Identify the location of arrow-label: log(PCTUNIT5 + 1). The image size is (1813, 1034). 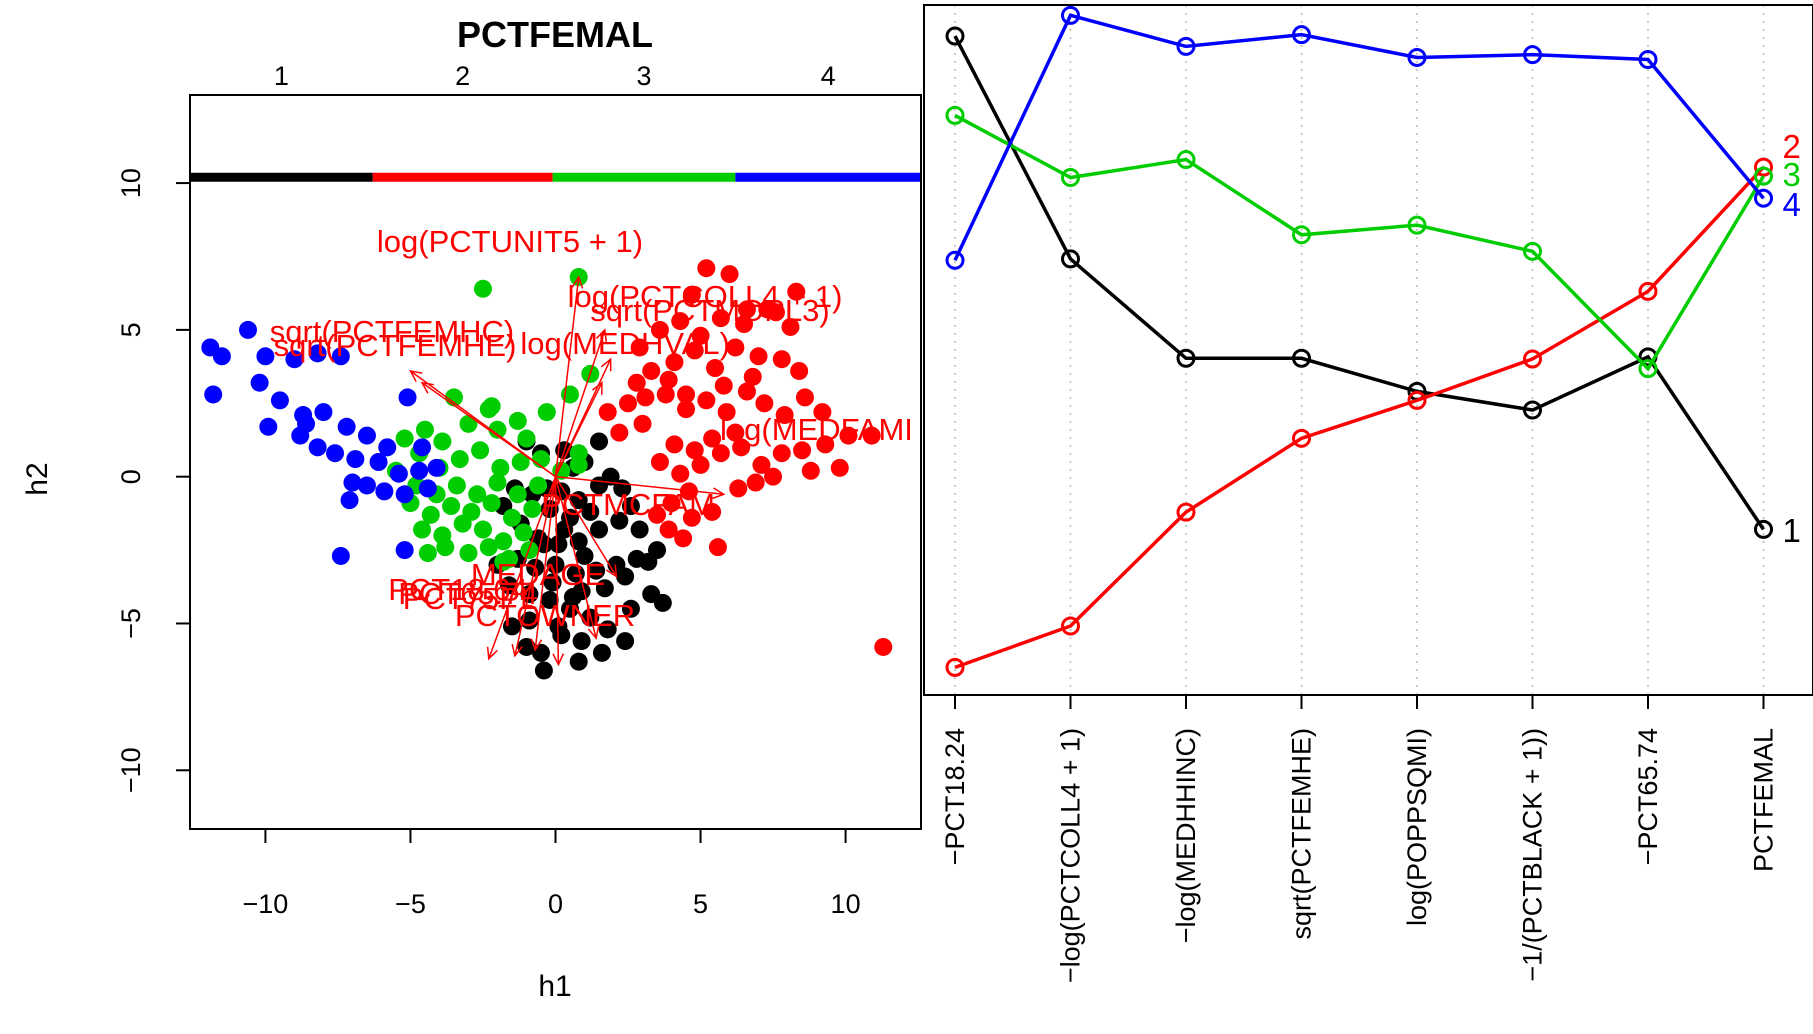
(510, 241).